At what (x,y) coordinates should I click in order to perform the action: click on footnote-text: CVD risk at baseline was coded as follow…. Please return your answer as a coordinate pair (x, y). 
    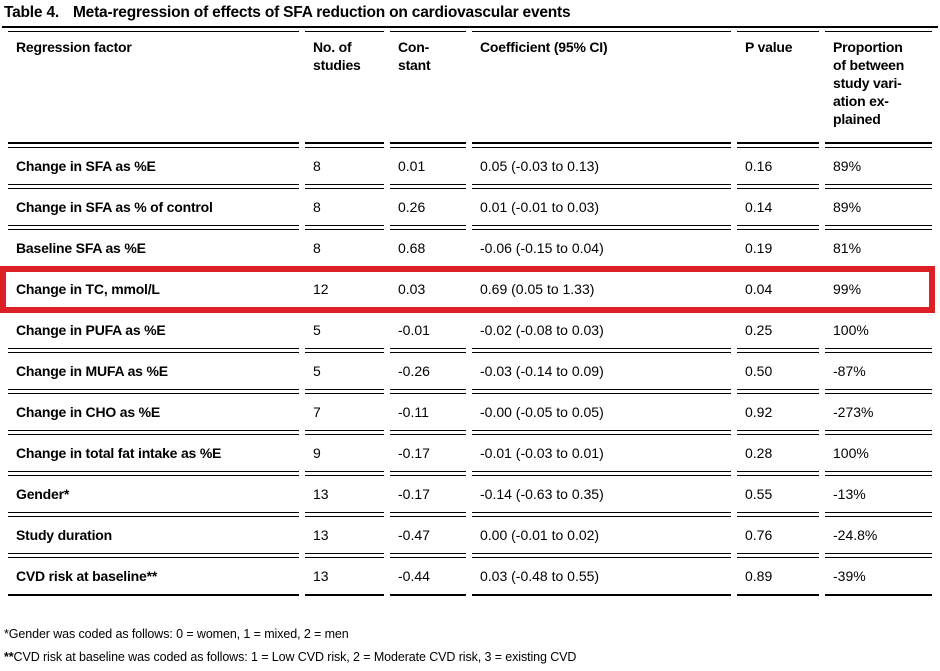
    Looking at the image, I should click on (295, 657).